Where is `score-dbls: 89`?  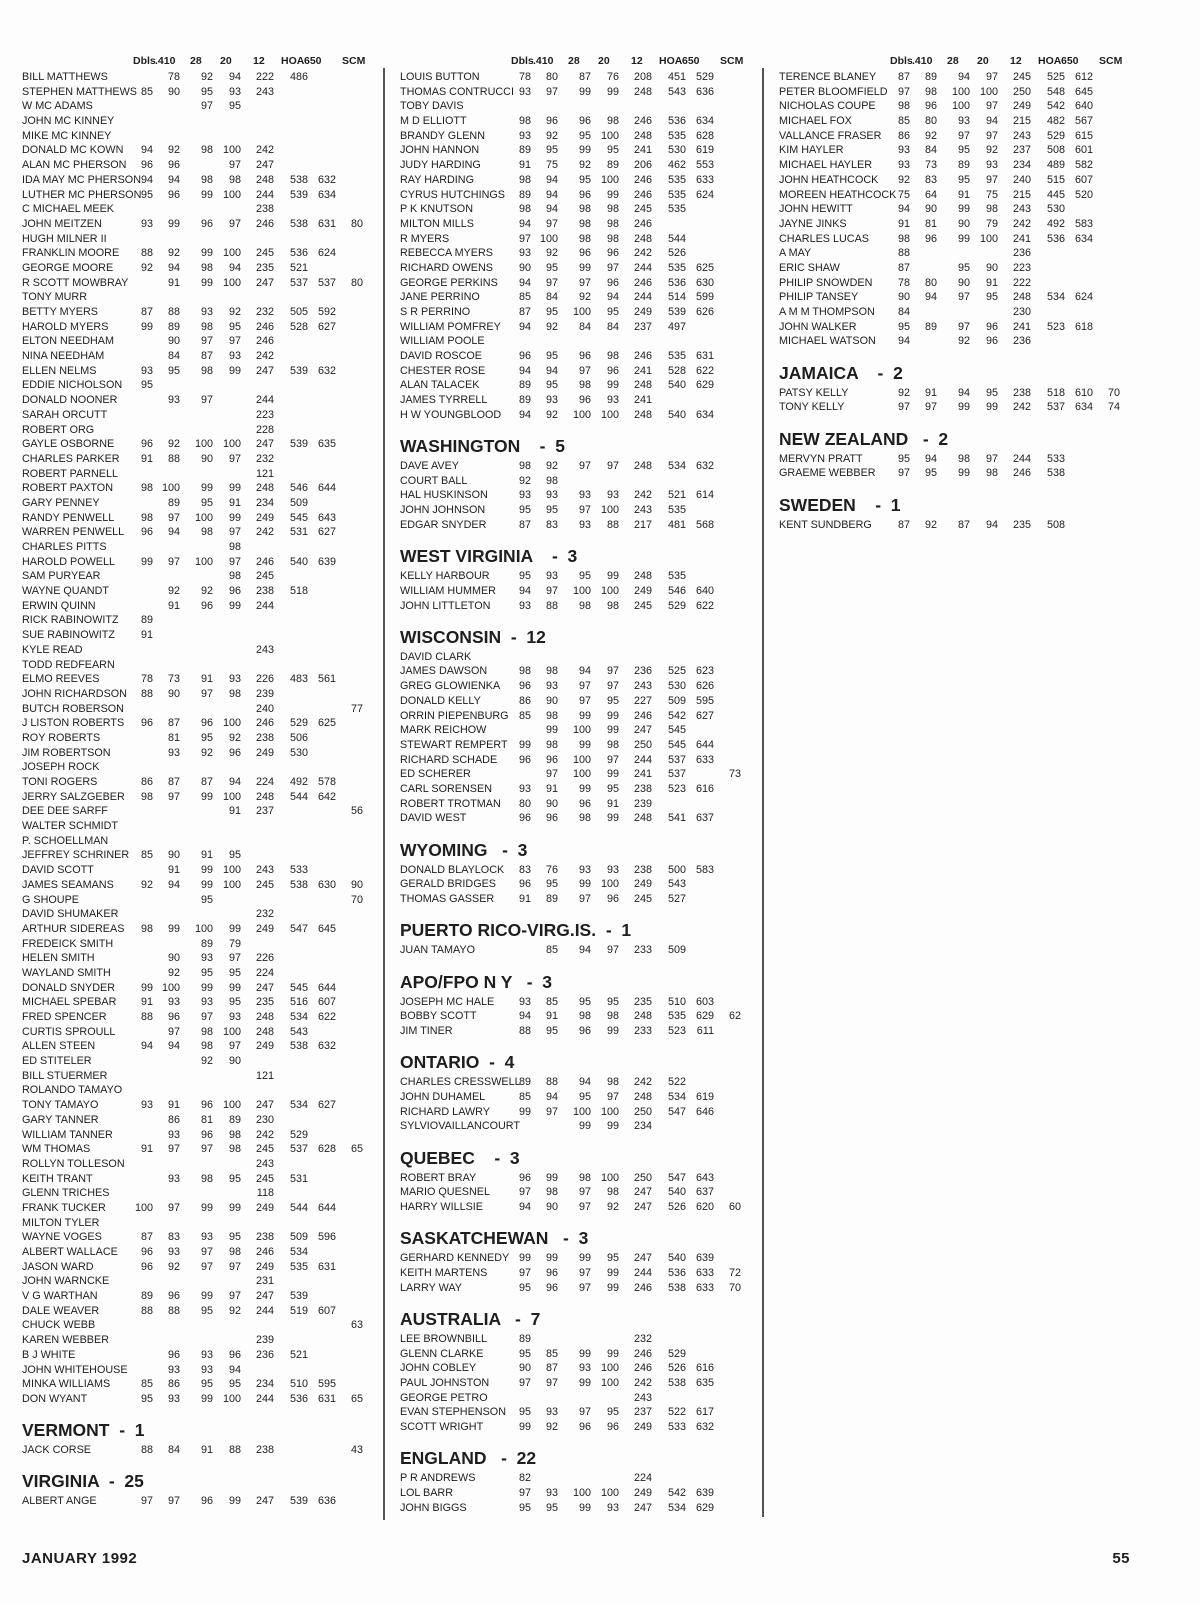
score-dbls: 89 is located at coordinates (524, 194).